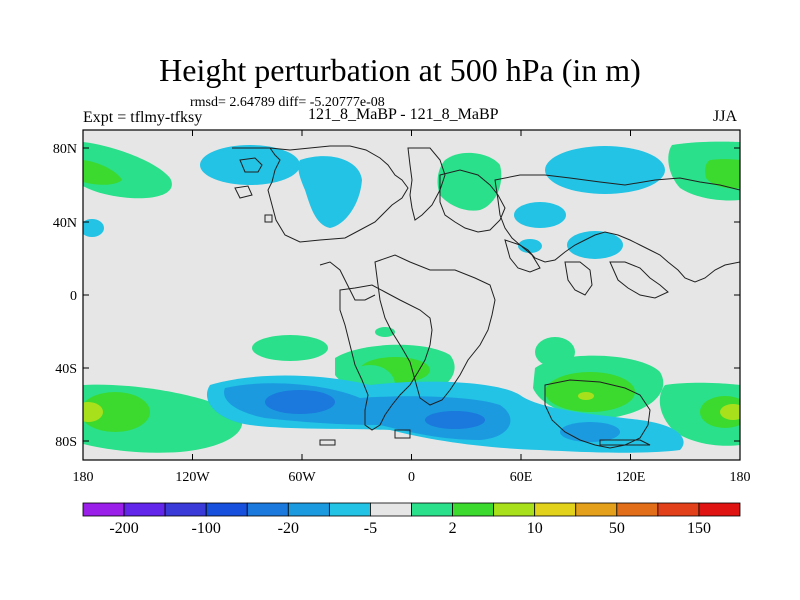 The image size is (800, 600). I want to click on lon-tick-label: 60E, so click(521, 477).